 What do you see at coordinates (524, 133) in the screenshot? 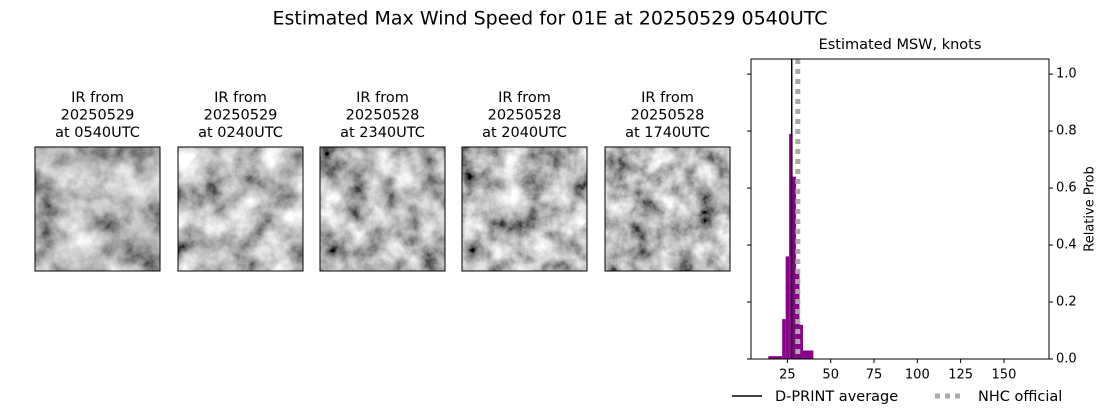
I see `panel-label: at 2040UTC` at bounding box center [524, 133].